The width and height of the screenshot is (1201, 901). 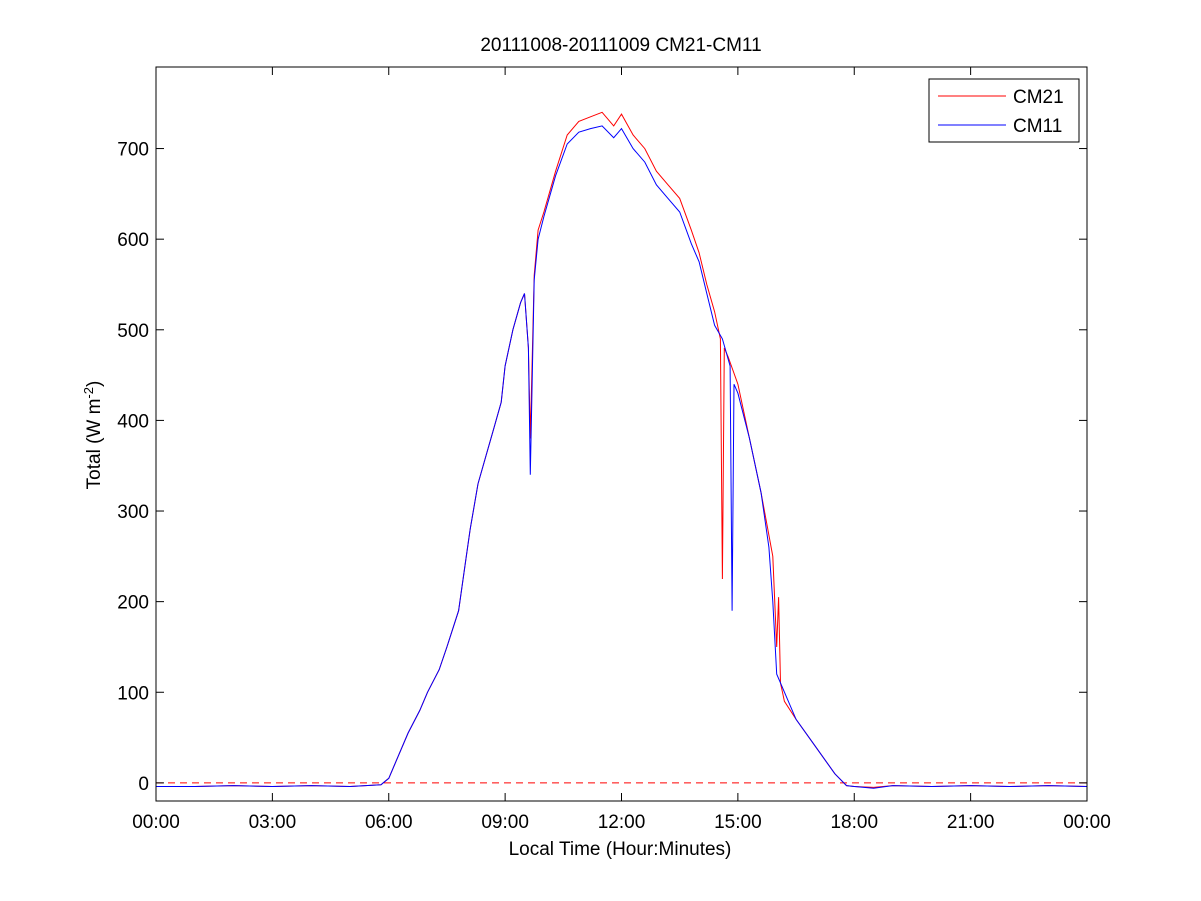 I want to click on y-tick-label: 700, so click(x=133, y=150).